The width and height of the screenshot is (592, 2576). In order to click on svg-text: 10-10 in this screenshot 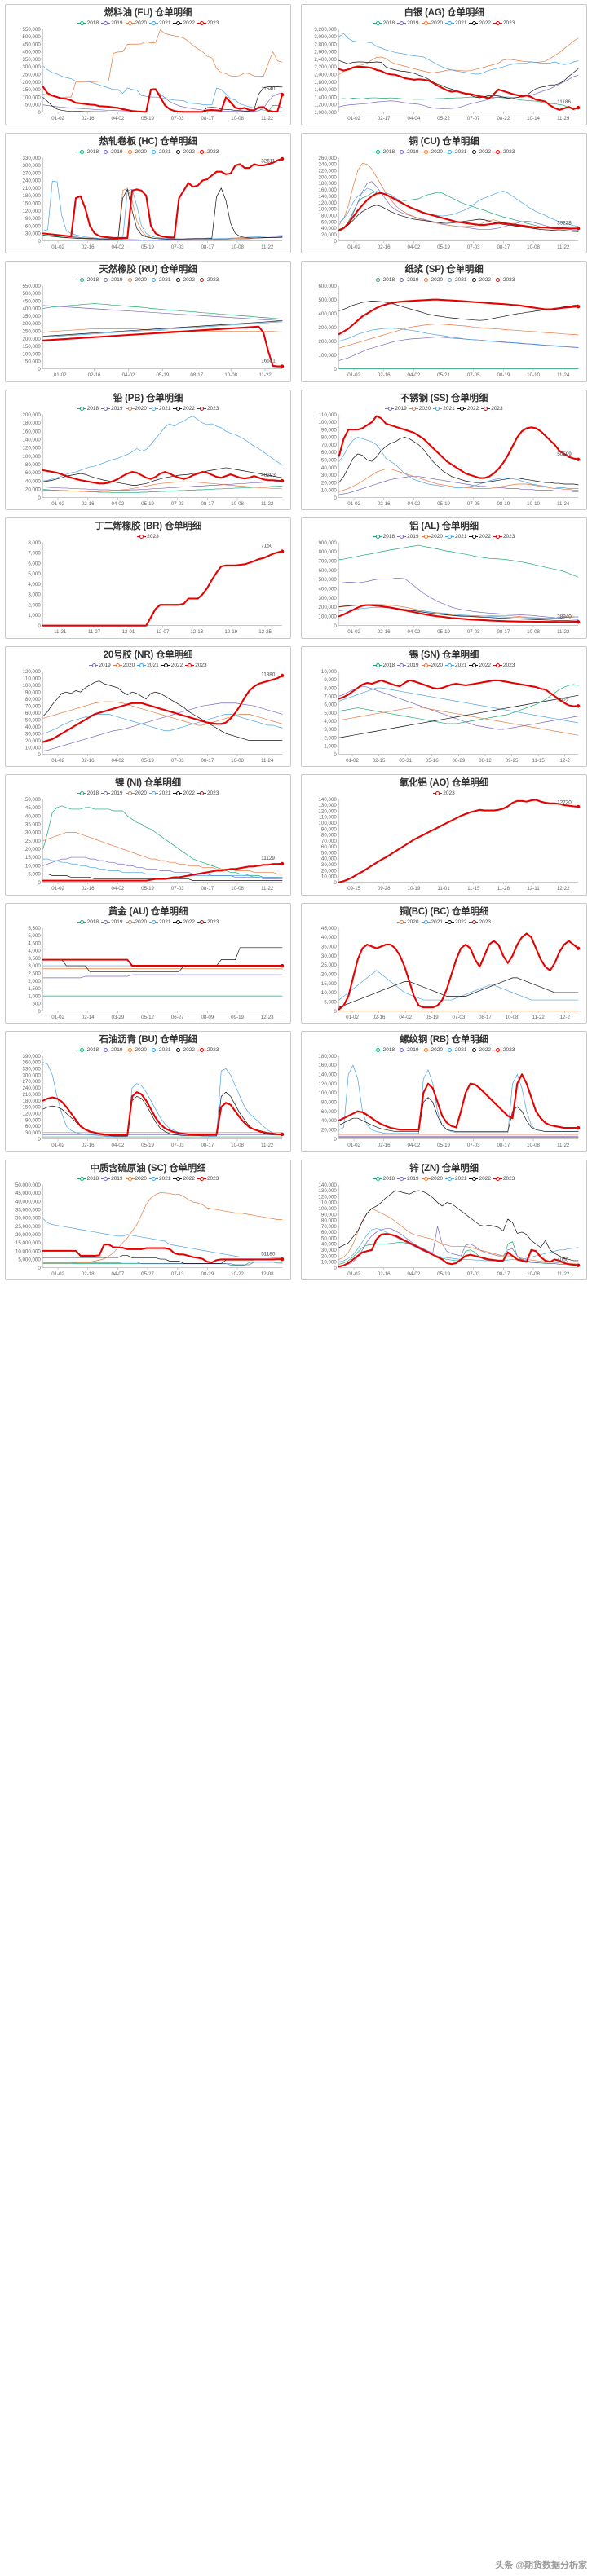, I will do `click(533, 504)`.